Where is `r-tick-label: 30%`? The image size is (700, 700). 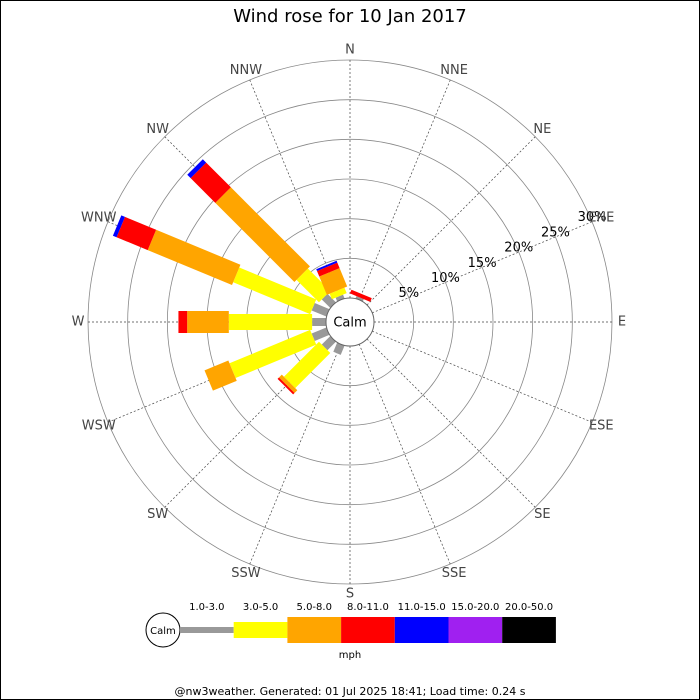
r-tick-label: 30% is located at coordinates (592, 217).